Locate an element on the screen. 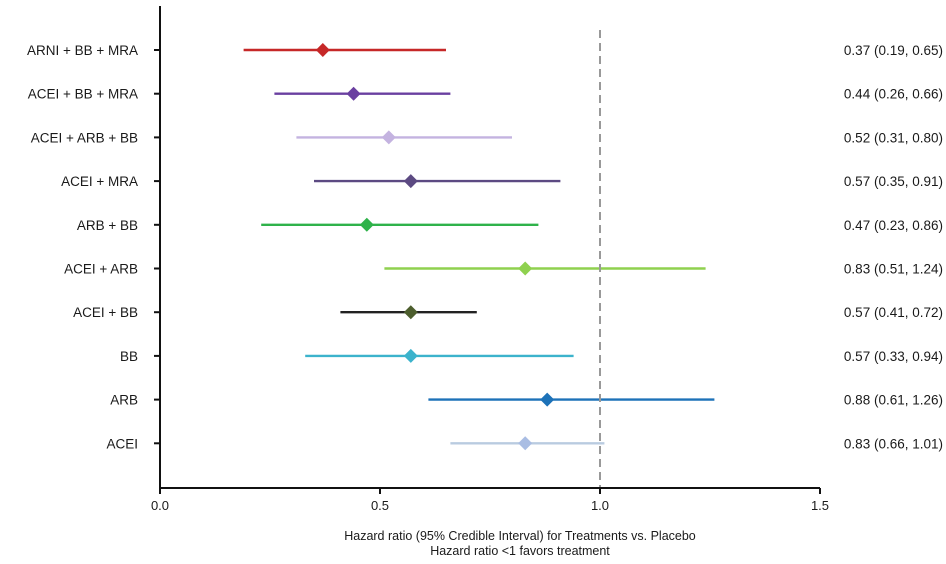 The image size is (946, 564). ci-value-label: 0.83 (0.51, 1.24) is located at coordinates (893, 269).